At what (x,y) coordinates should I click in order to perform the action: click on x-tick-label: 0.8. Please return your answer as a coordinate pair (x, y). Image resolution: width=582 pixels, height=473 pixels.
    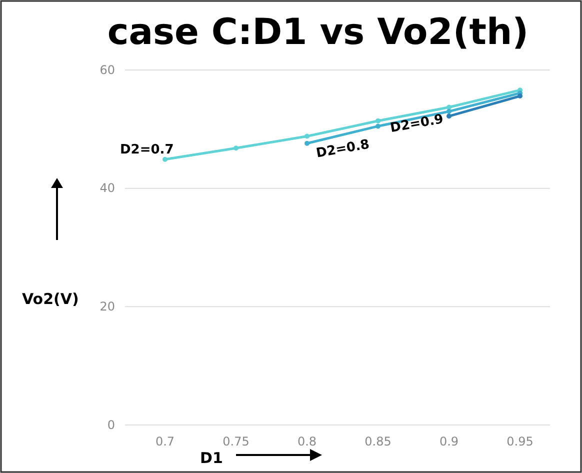
    Looking at the image, I should click on (307, 441).